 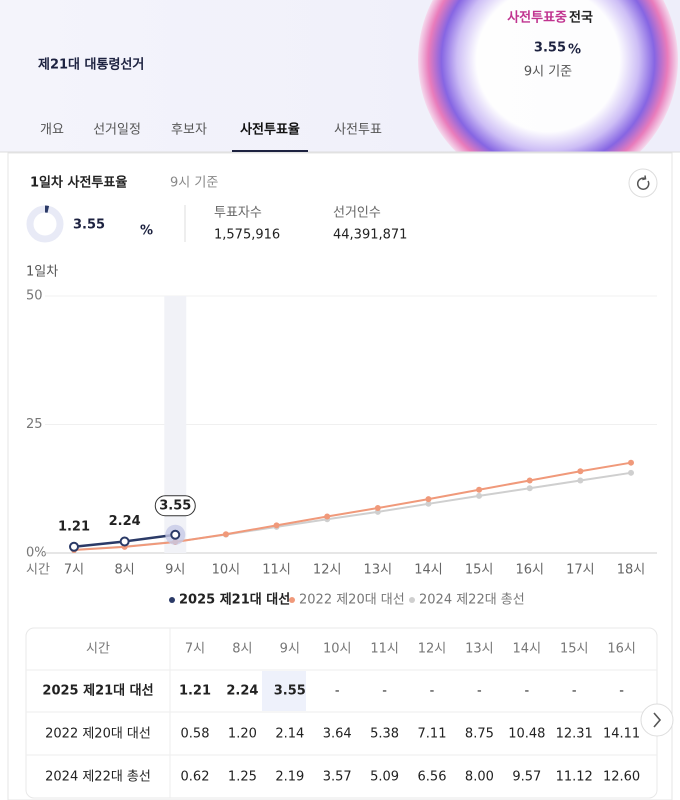 What do you see at coordinates (621, 777) in the screenshot?
I see `table-cell: 12.60` at bounding box center [621, 777].